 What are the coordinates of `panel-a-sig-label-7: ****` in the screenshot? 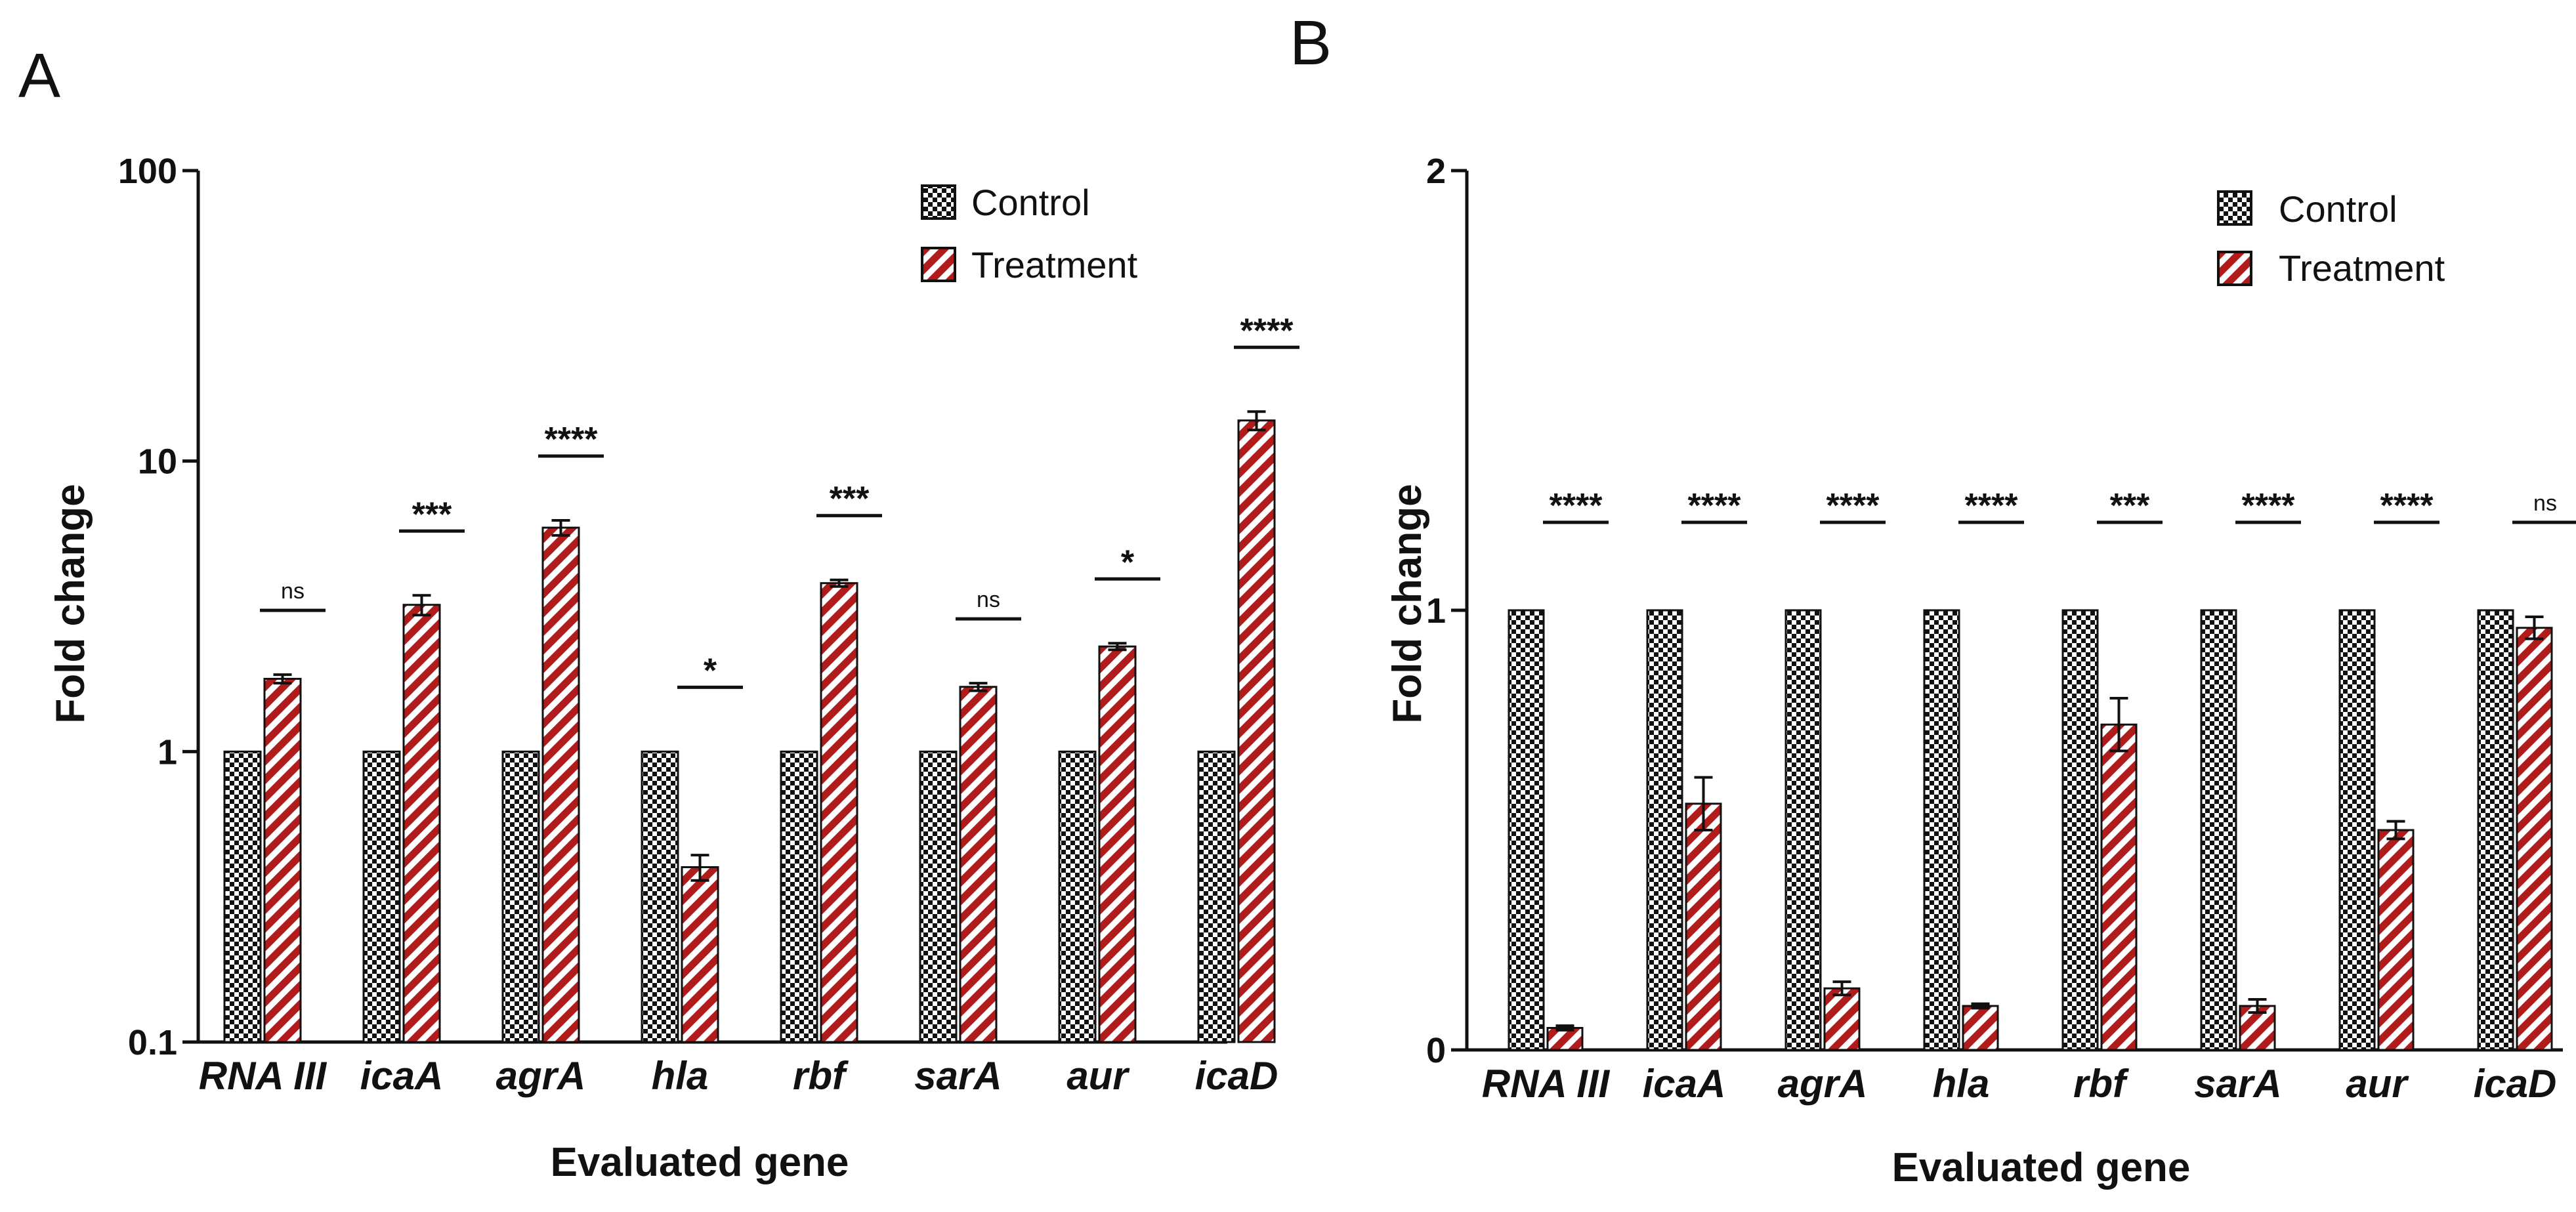 It's located at (1267, 331).